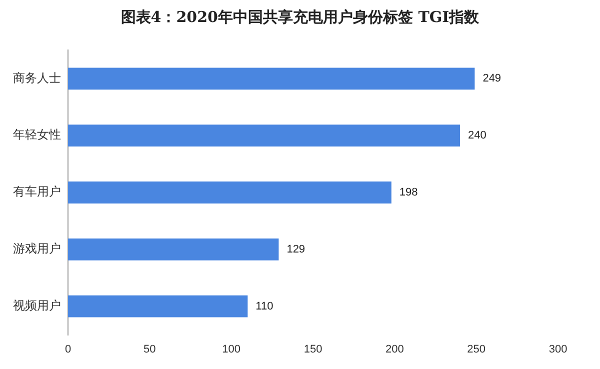  I want to click on x-tick-label: 50, so click(150, 349).